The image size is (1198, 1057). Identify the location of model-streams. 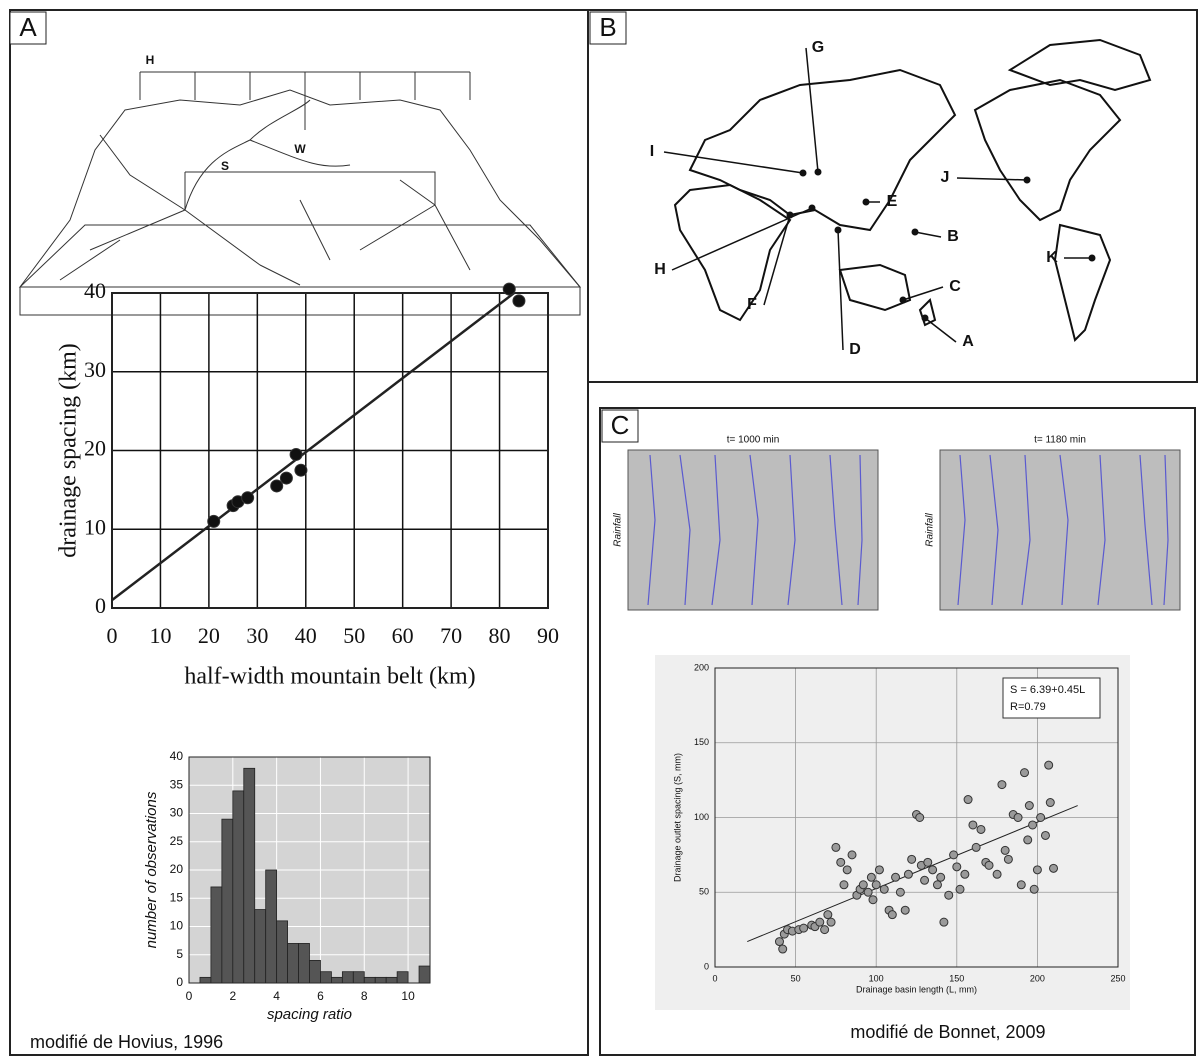
(908, 530).